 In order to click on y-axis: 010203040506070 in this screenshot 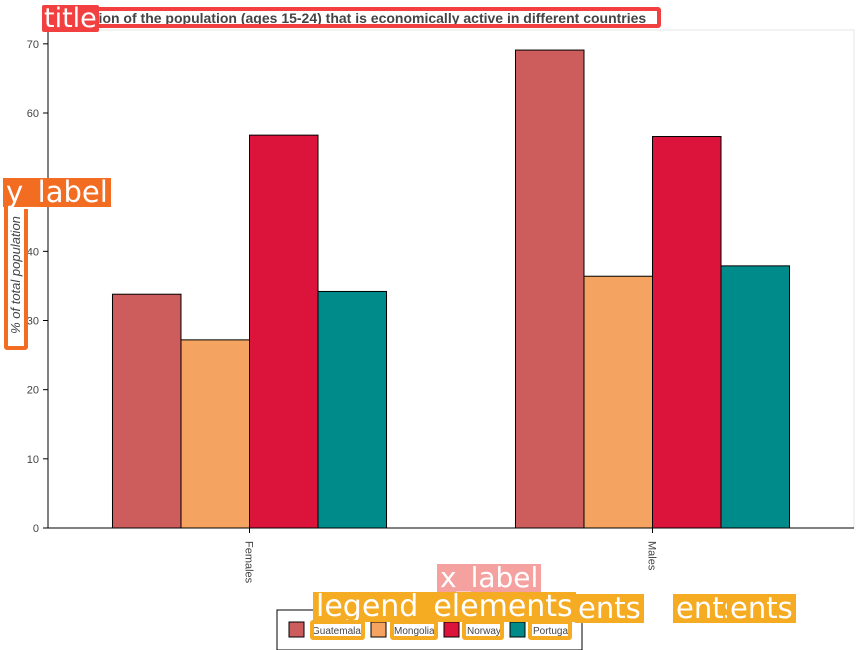, I will do `click(37, 287)`.